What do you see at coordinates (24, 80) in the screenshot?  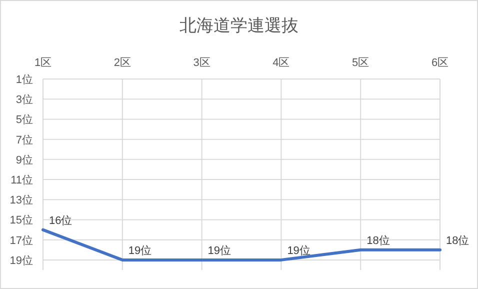 I see `y-tick-label: 1位` at bounding box center [24, 80].